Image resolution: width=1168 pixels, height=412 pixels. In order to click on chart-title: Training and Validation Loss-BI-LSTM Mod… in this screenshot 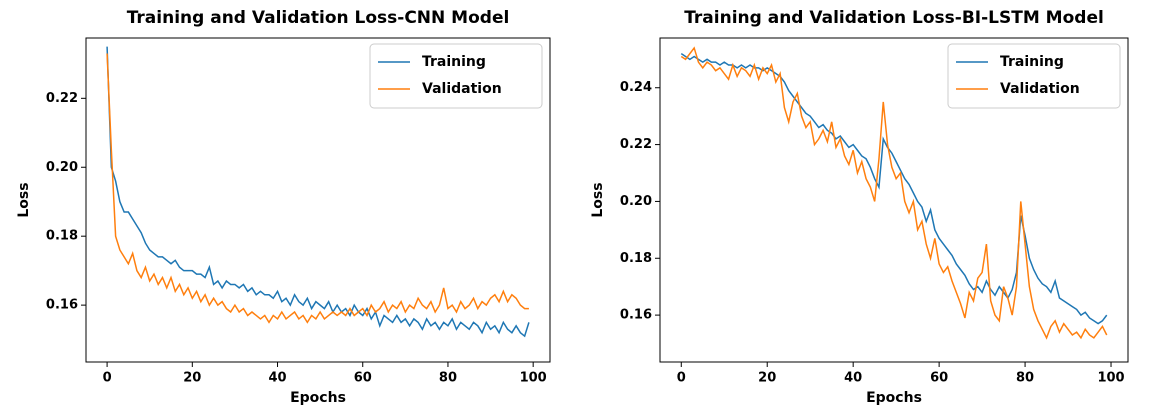, I will do `click(894, 18)`.